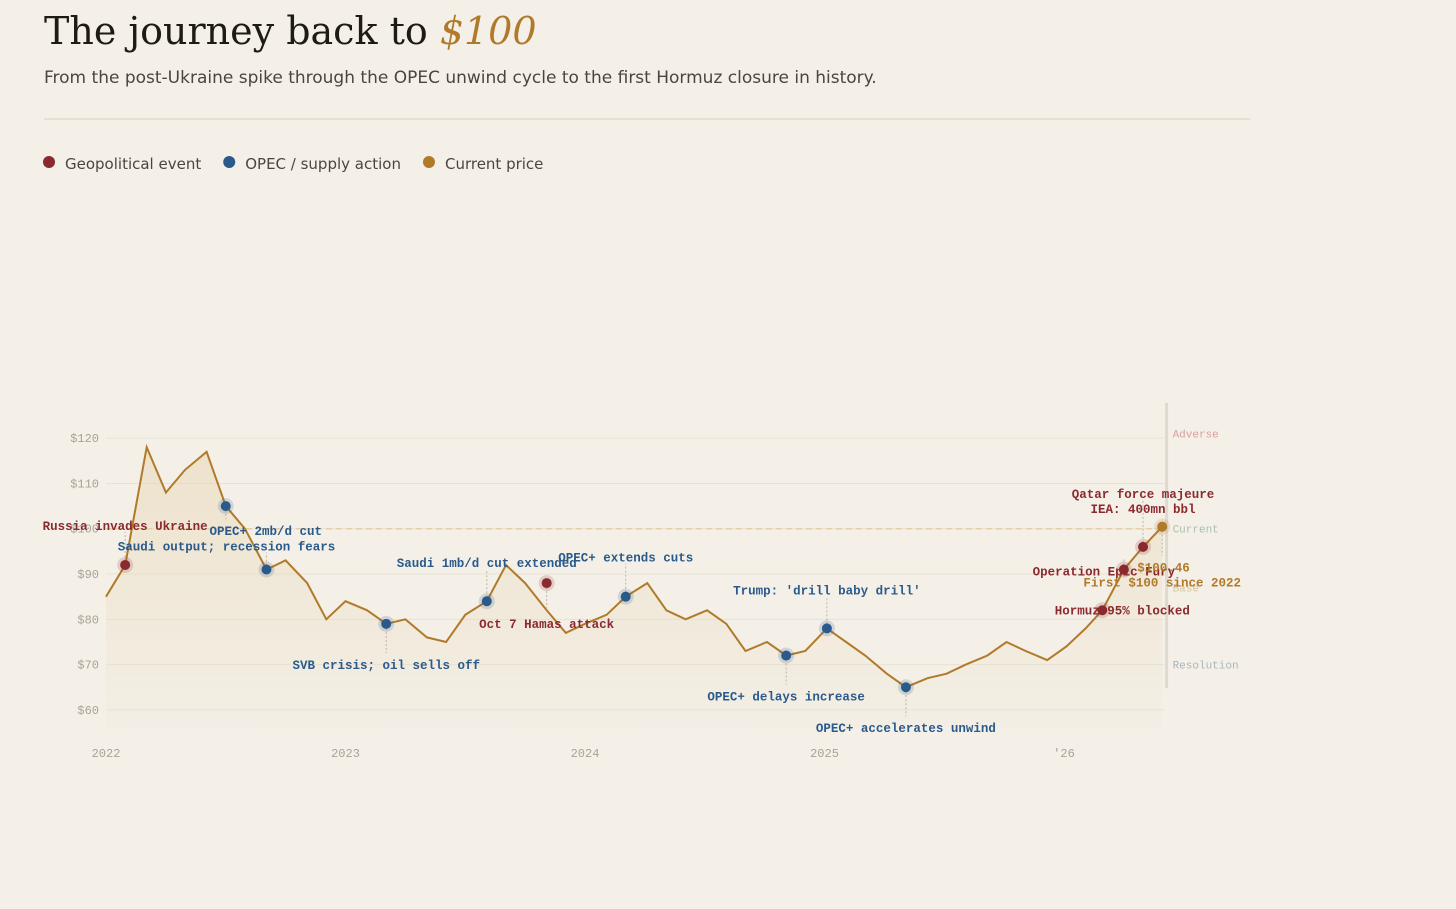 This screenshot has width=1456, height=909. Describe the element at coordinates (323, 164) in the screenshot. I see `legend-label: OPEC / supply action` at that location.